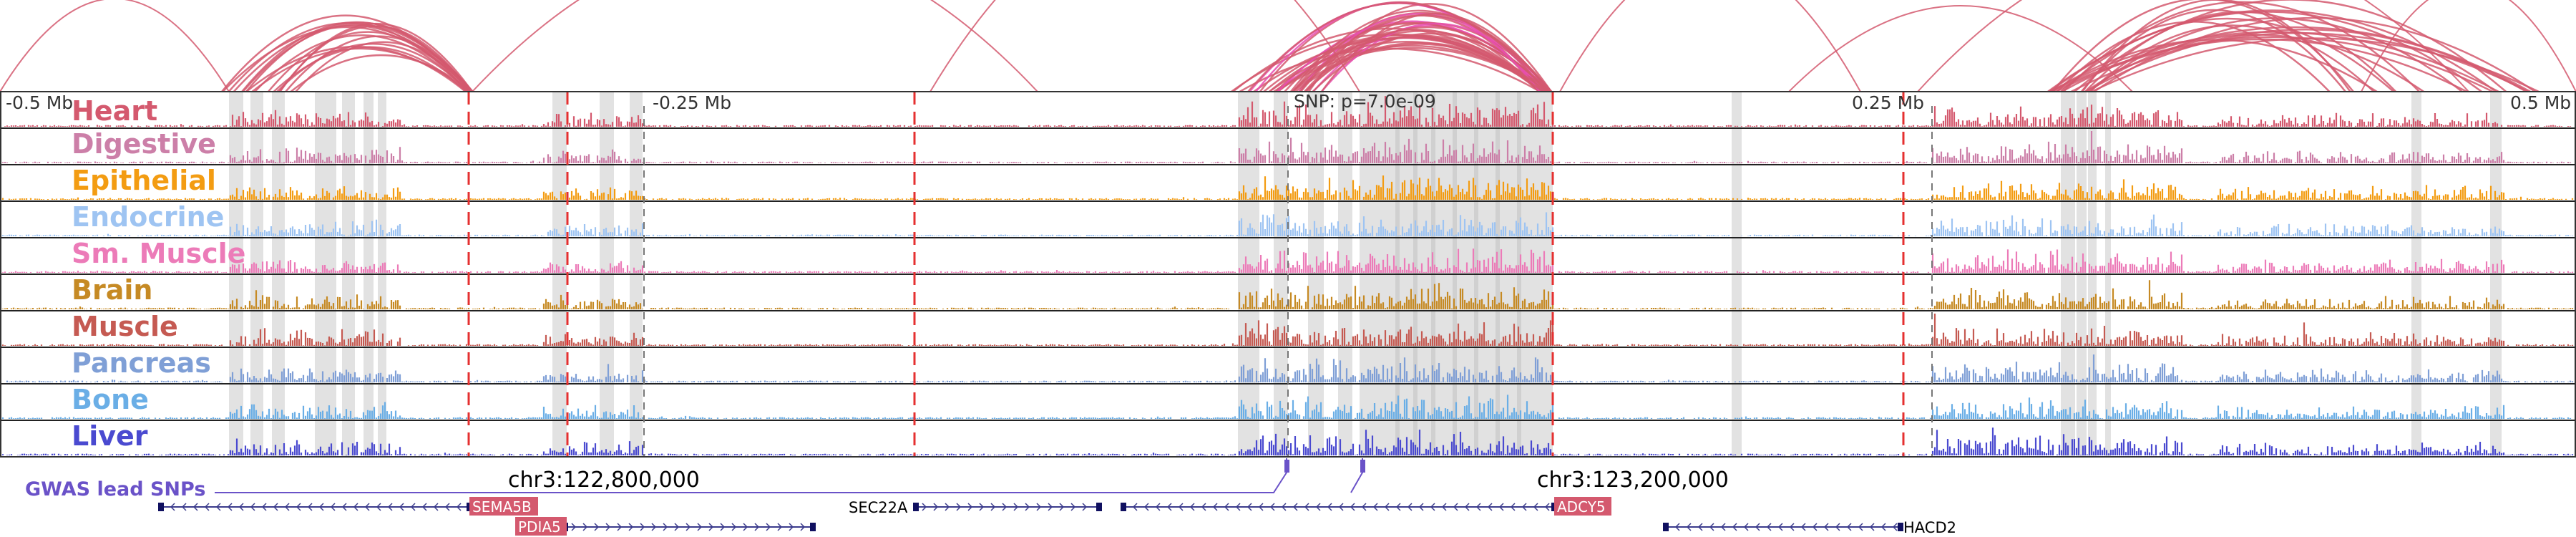 This screenshot has width=2576, height=537. Describe the element at coordinates (604, 480) in the screenshot. I see `coordinate-label: chr3:122,800,000` at that location.